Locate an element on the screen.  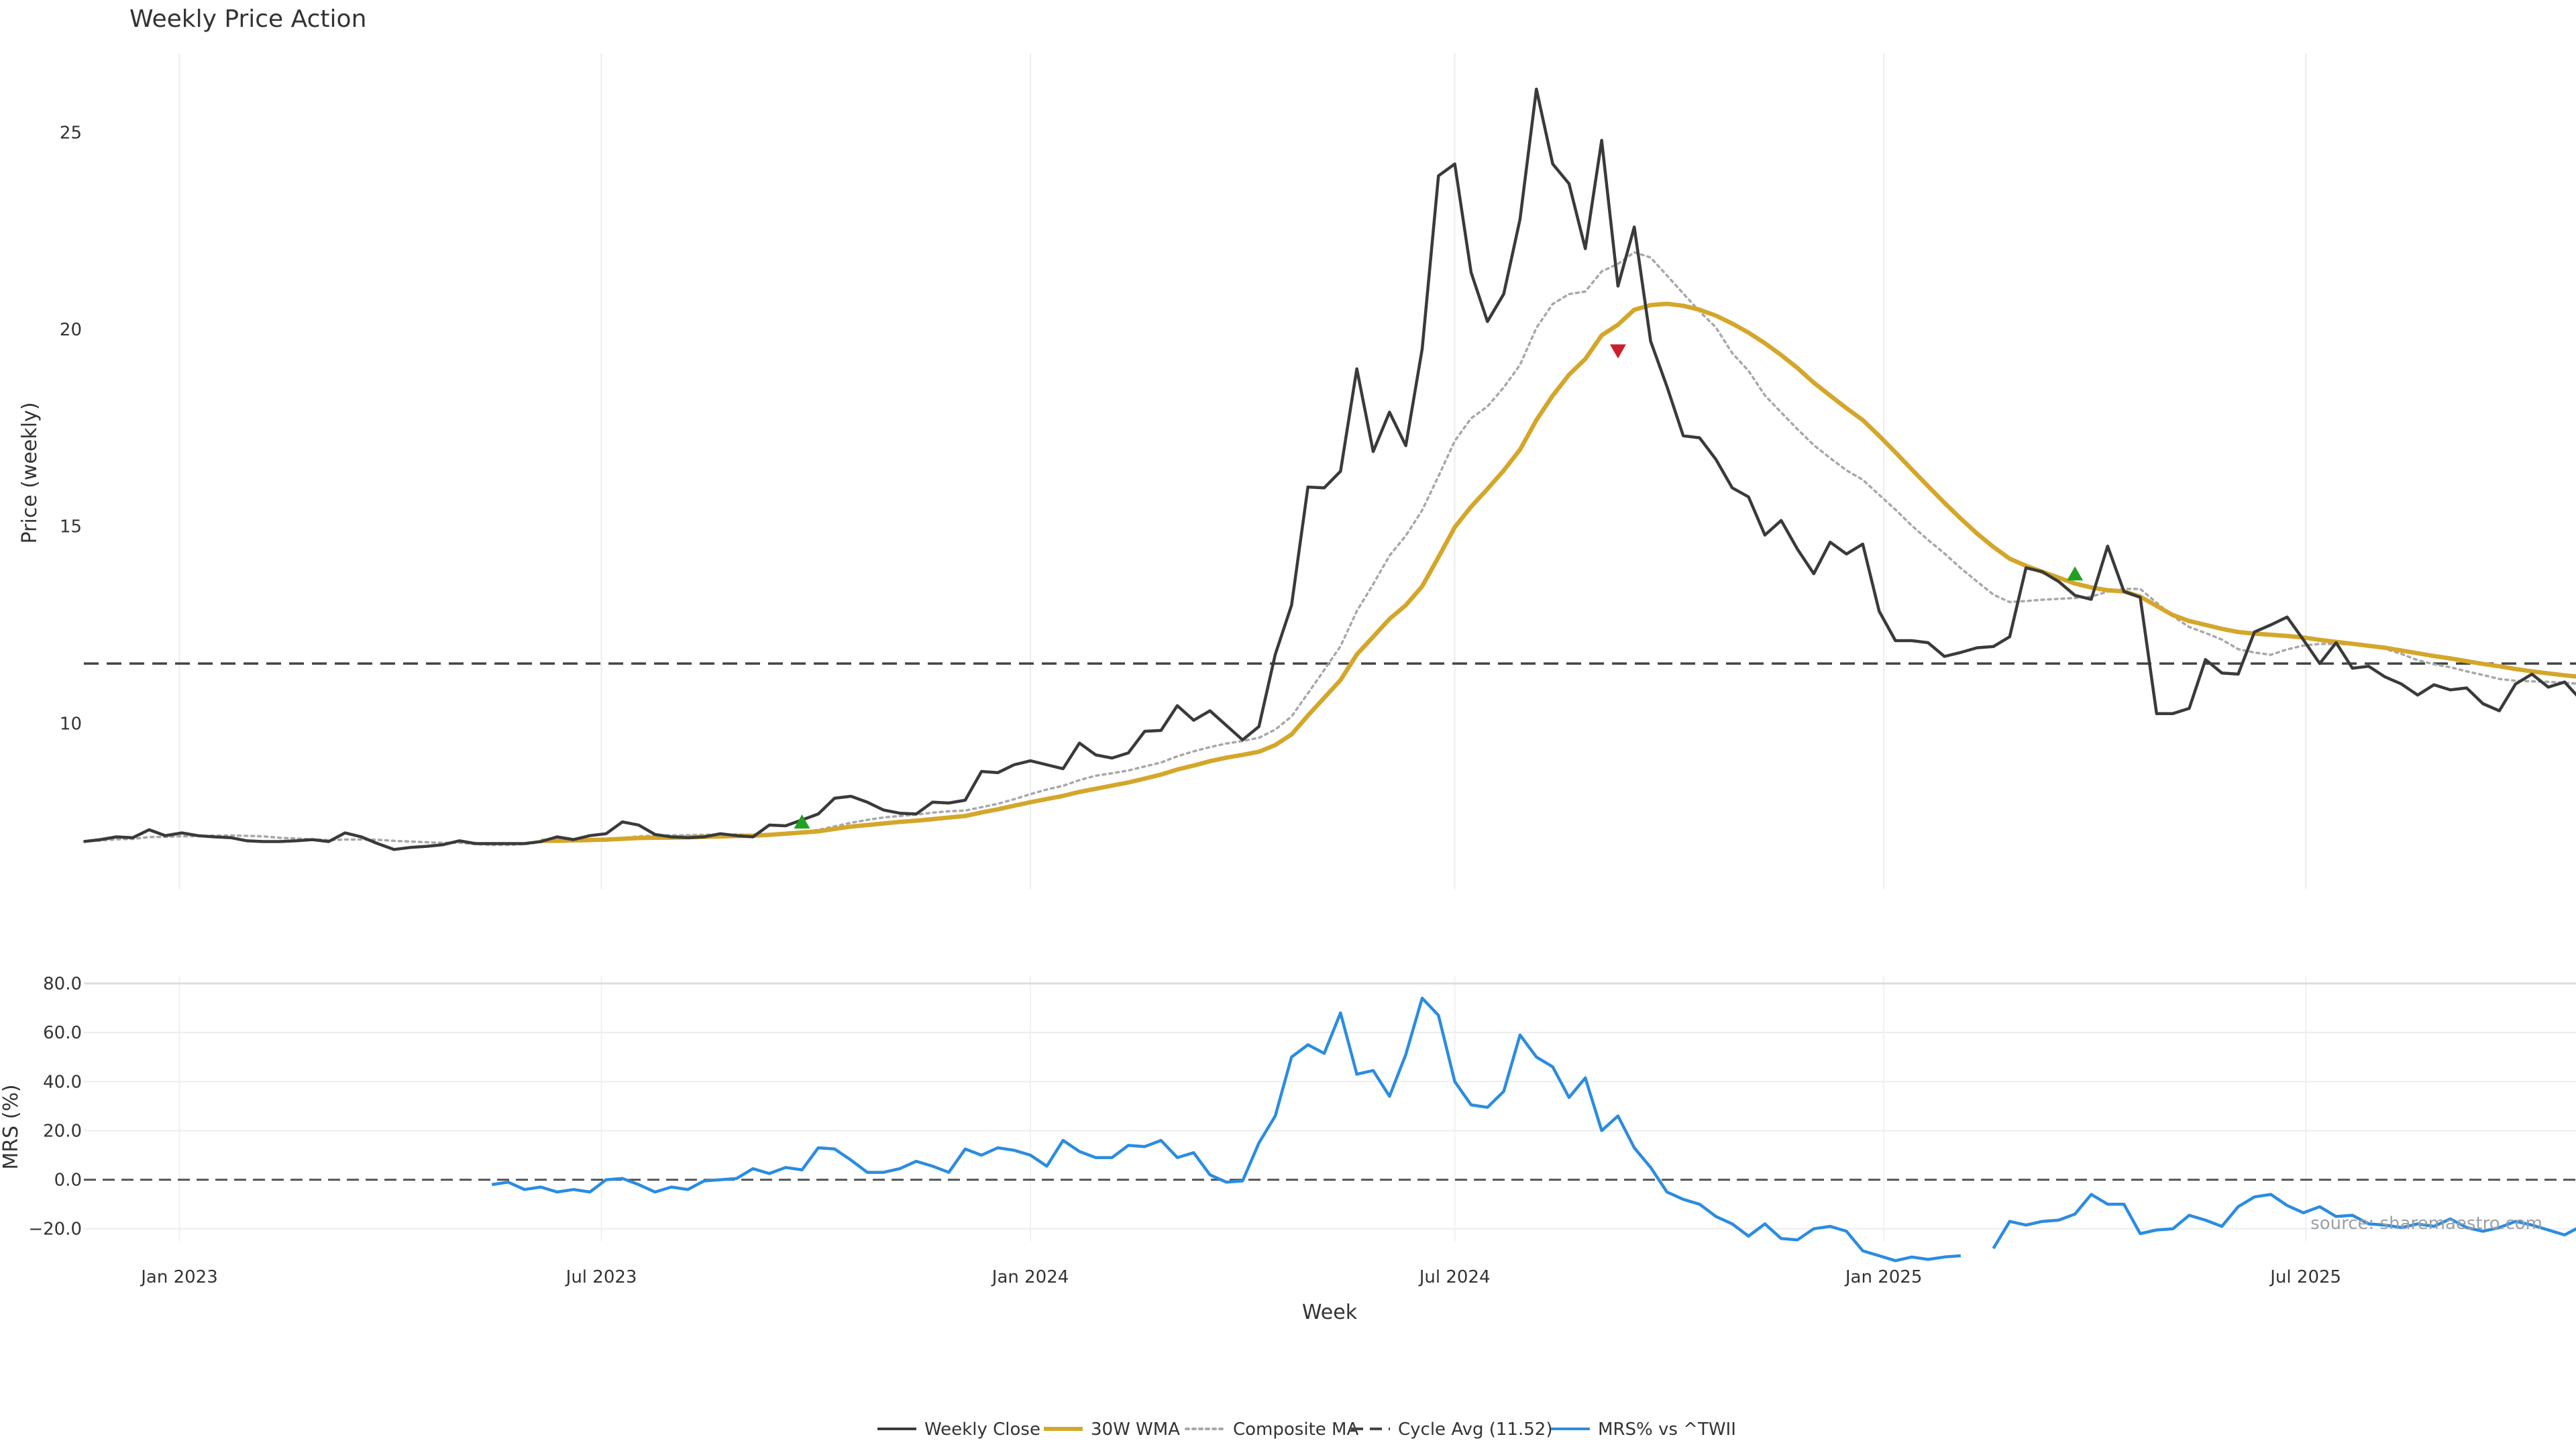
source-note: source: sharemaestro.com is located at coordinates (2426, 1224).